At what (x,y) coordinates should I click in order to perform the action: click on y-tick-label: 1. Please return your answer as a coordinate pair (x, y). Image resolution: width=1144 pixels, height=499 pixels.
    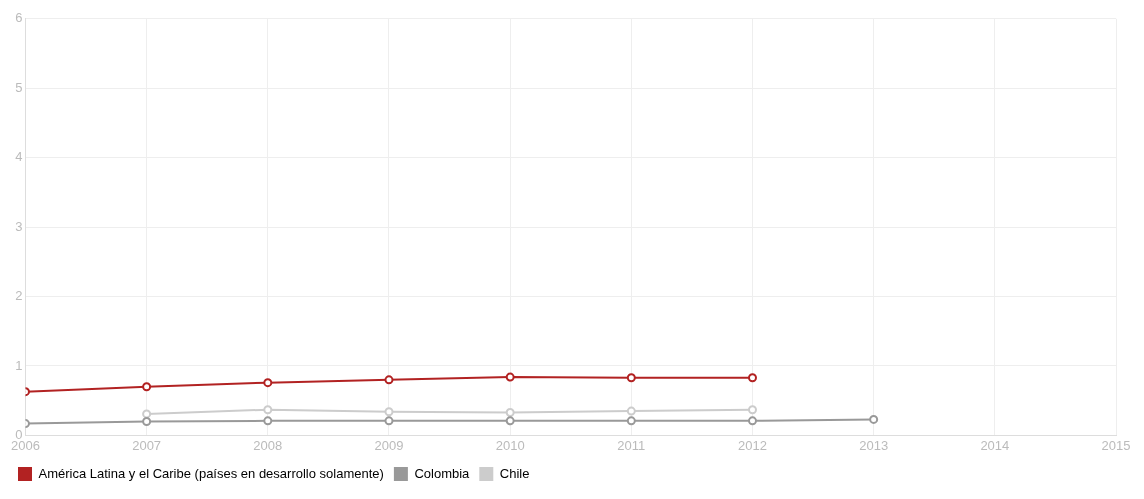
    Looking at the image, I should click on (19, 365).